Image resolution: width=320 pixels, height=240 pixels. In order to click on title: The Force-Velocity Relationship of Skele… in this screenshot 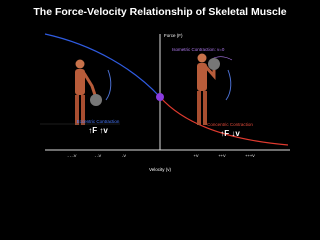, I will do `click(159, 12)`.